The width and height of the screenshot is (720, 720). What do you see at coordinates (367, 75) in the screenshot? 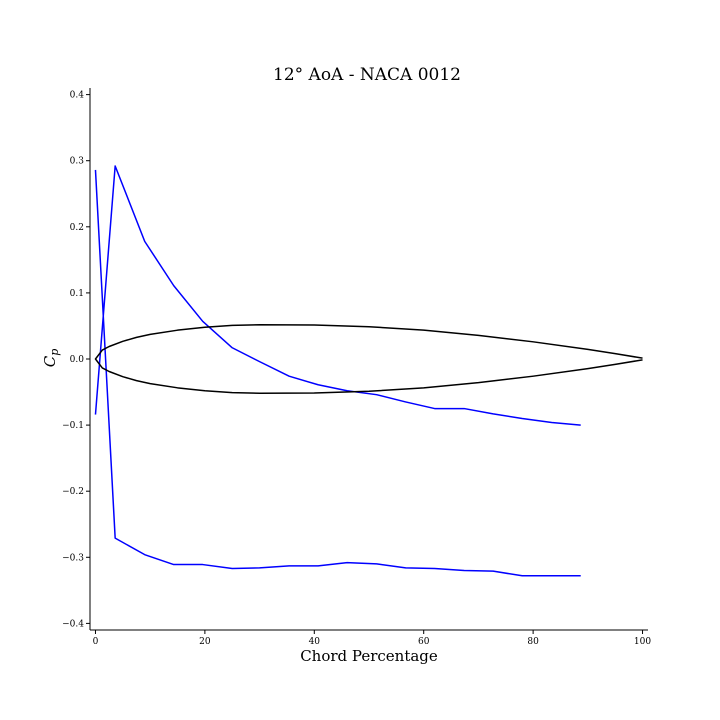
I see `chart-title: 12° AoA - NACA 0012` at bounding box center [367, 75].